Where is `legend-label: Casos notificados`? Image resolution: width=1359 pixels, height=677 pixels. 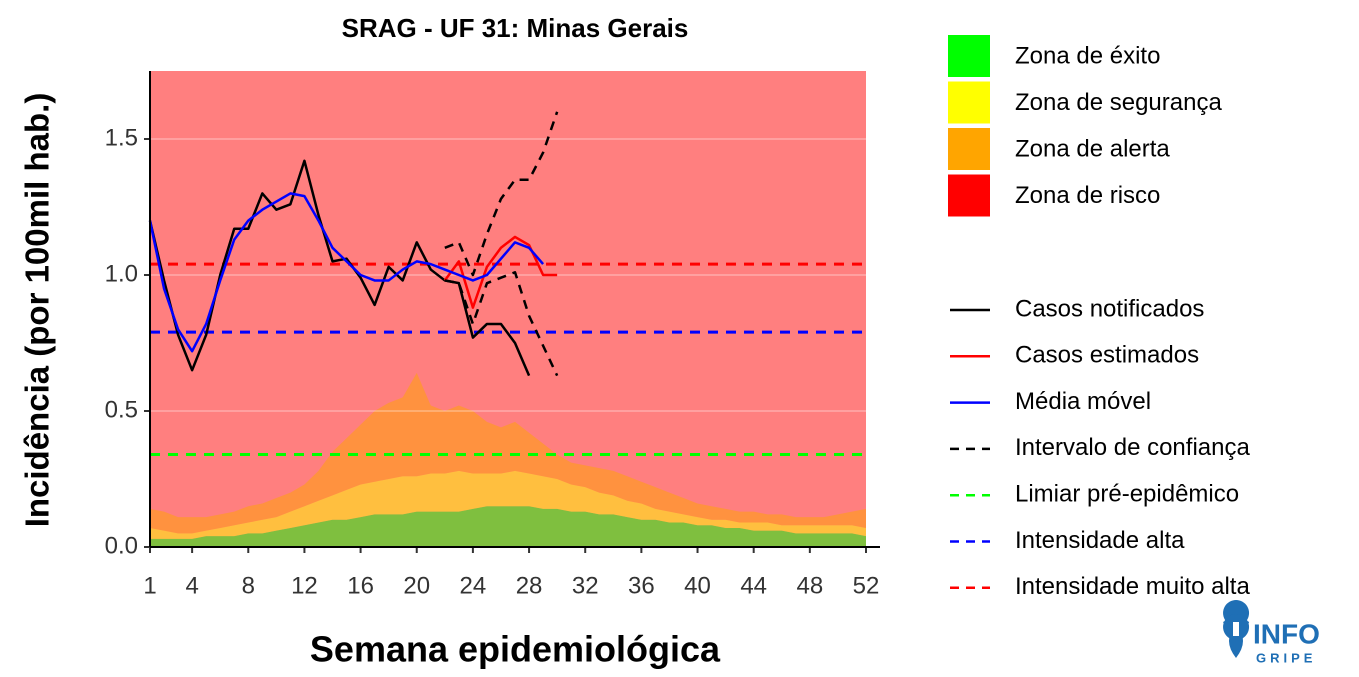
legend-label: Casos notificados is located at coordinates (1109, 308).